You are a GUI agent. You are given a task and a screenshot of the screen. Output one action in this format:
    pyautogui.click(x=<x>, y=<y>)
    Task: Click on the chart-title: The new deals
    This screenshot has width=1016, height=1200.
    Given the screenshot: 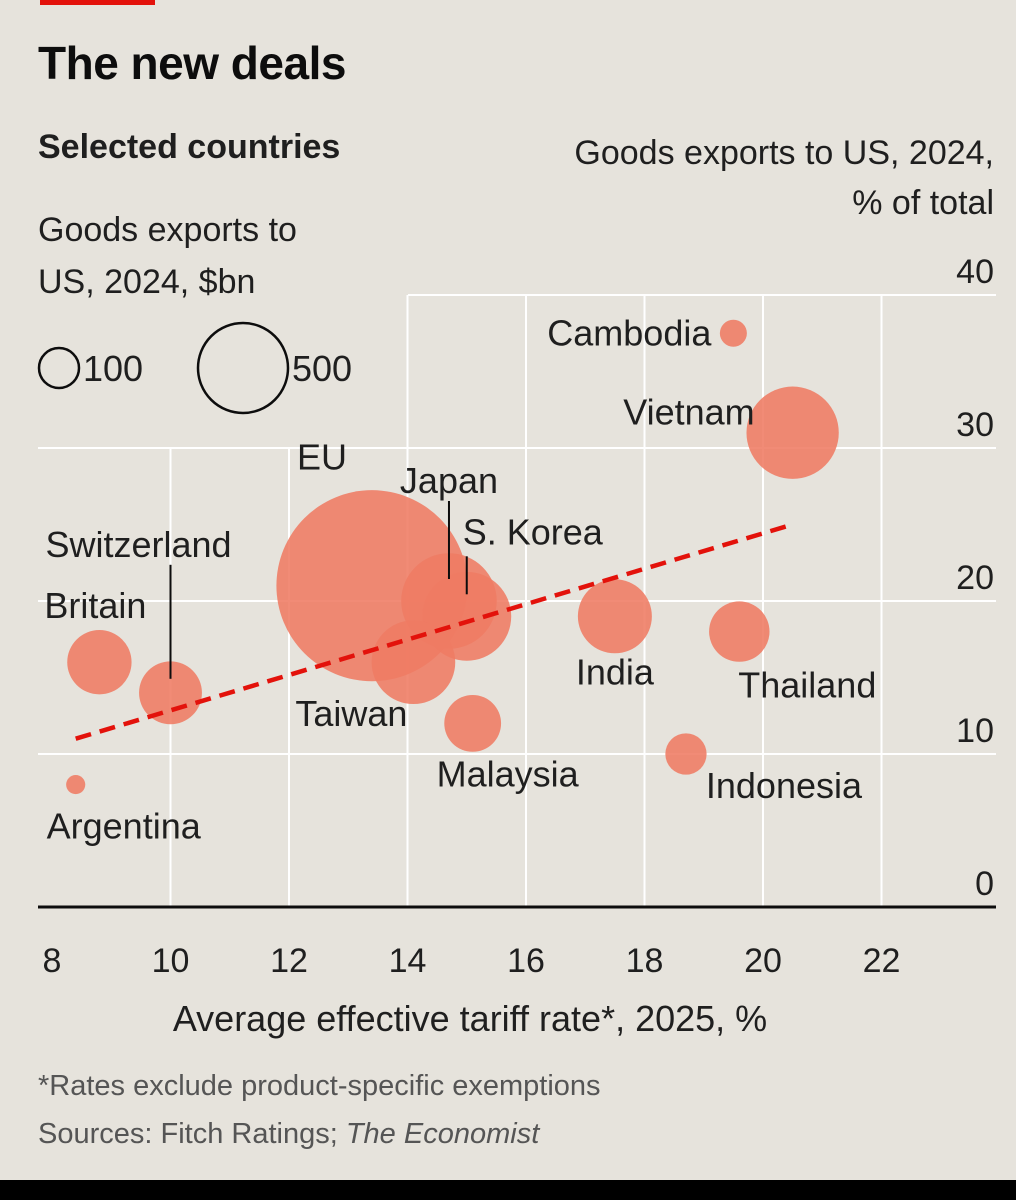 What is the action you would take?
    pyautogui.click(x=192, y=63)
    